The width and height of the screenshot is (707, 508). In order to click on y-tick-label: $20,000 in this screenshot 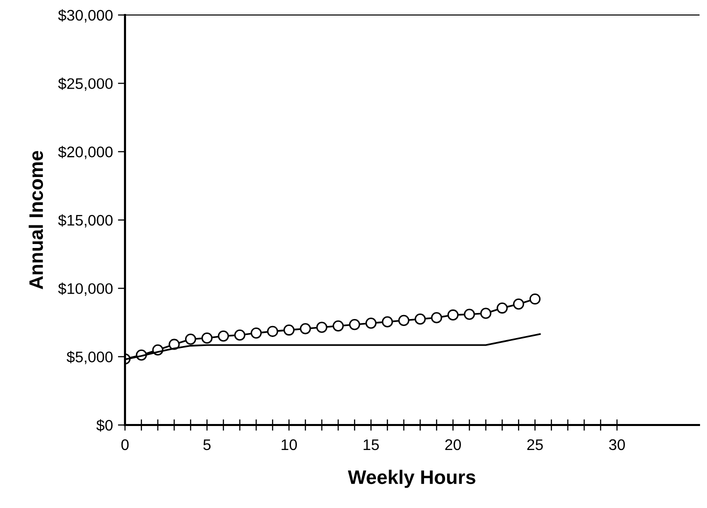, I will do `click(85, 153)`.